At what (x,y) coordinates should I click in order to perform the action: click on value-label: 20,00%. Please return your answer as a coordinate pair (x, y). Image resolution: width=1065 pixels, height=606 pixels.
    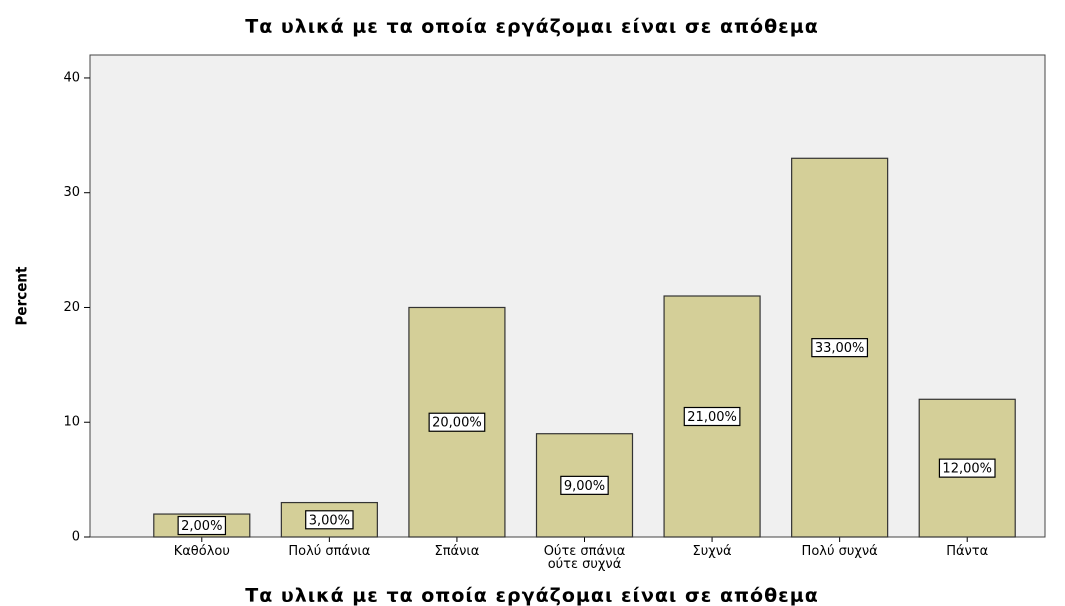
    Looking at the image, I should click on (457, 423).